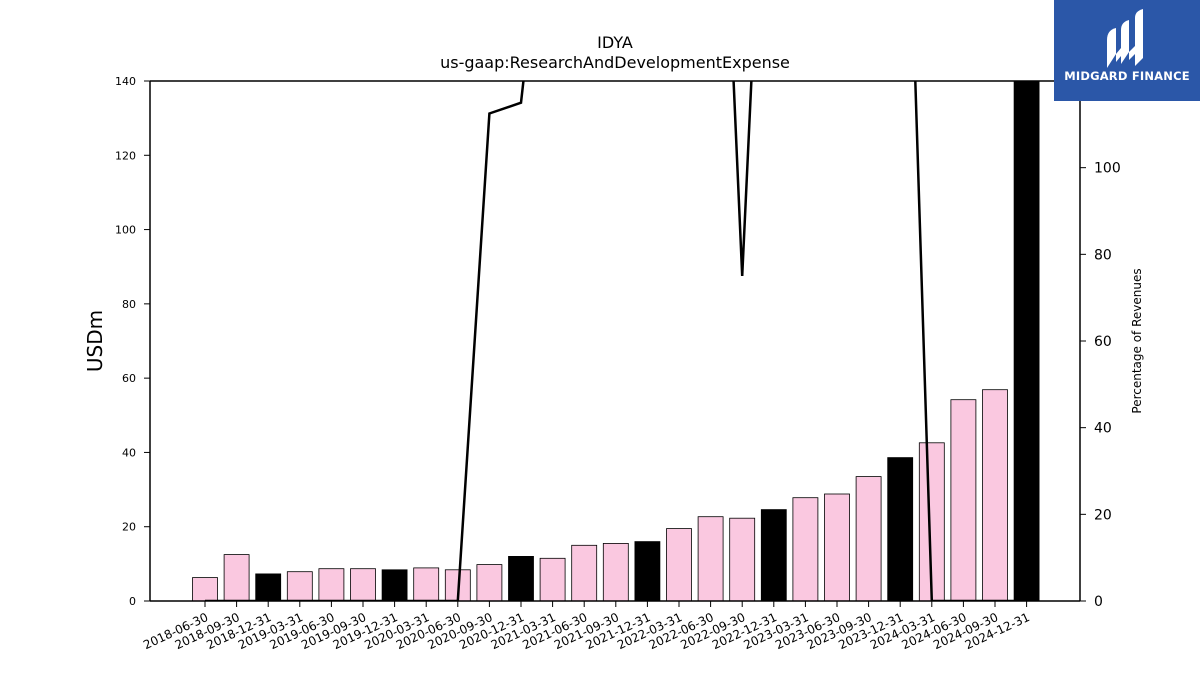 The height and width of the screenshot is (675, 1200). Describe the element at coordinates (615, 42) in the screenshot. I see `chart-title: IDYA` at that location.